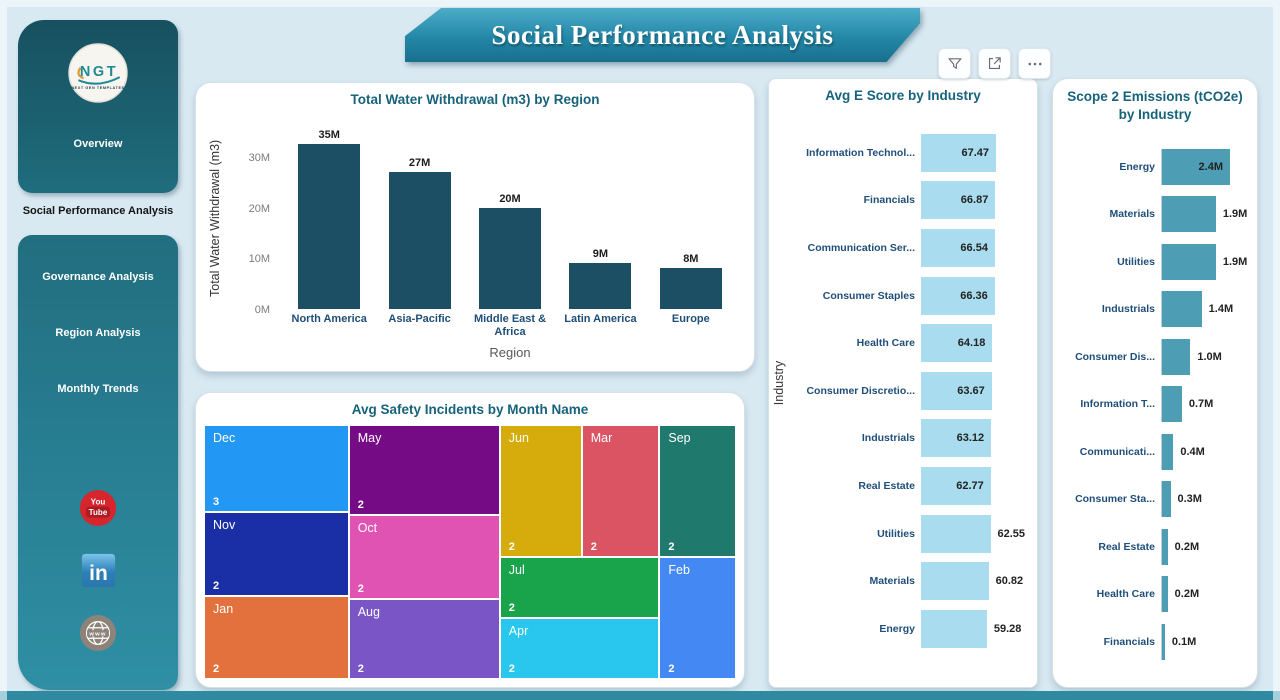  Describe the element at coordinates (1128, 309) in the screenshot. I see `category-label: Industrials` at that location.